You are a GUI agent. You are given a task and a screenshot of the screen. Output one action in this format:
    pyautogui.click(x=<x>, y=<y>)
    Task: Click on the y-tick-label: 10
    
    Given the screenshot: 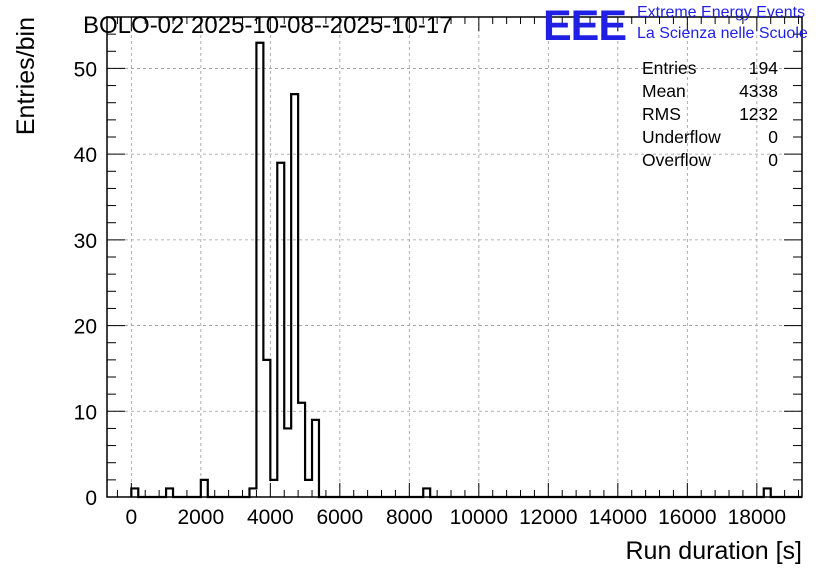 What is the action you would take?
    pyautogui.click(x=85, y=412)
    